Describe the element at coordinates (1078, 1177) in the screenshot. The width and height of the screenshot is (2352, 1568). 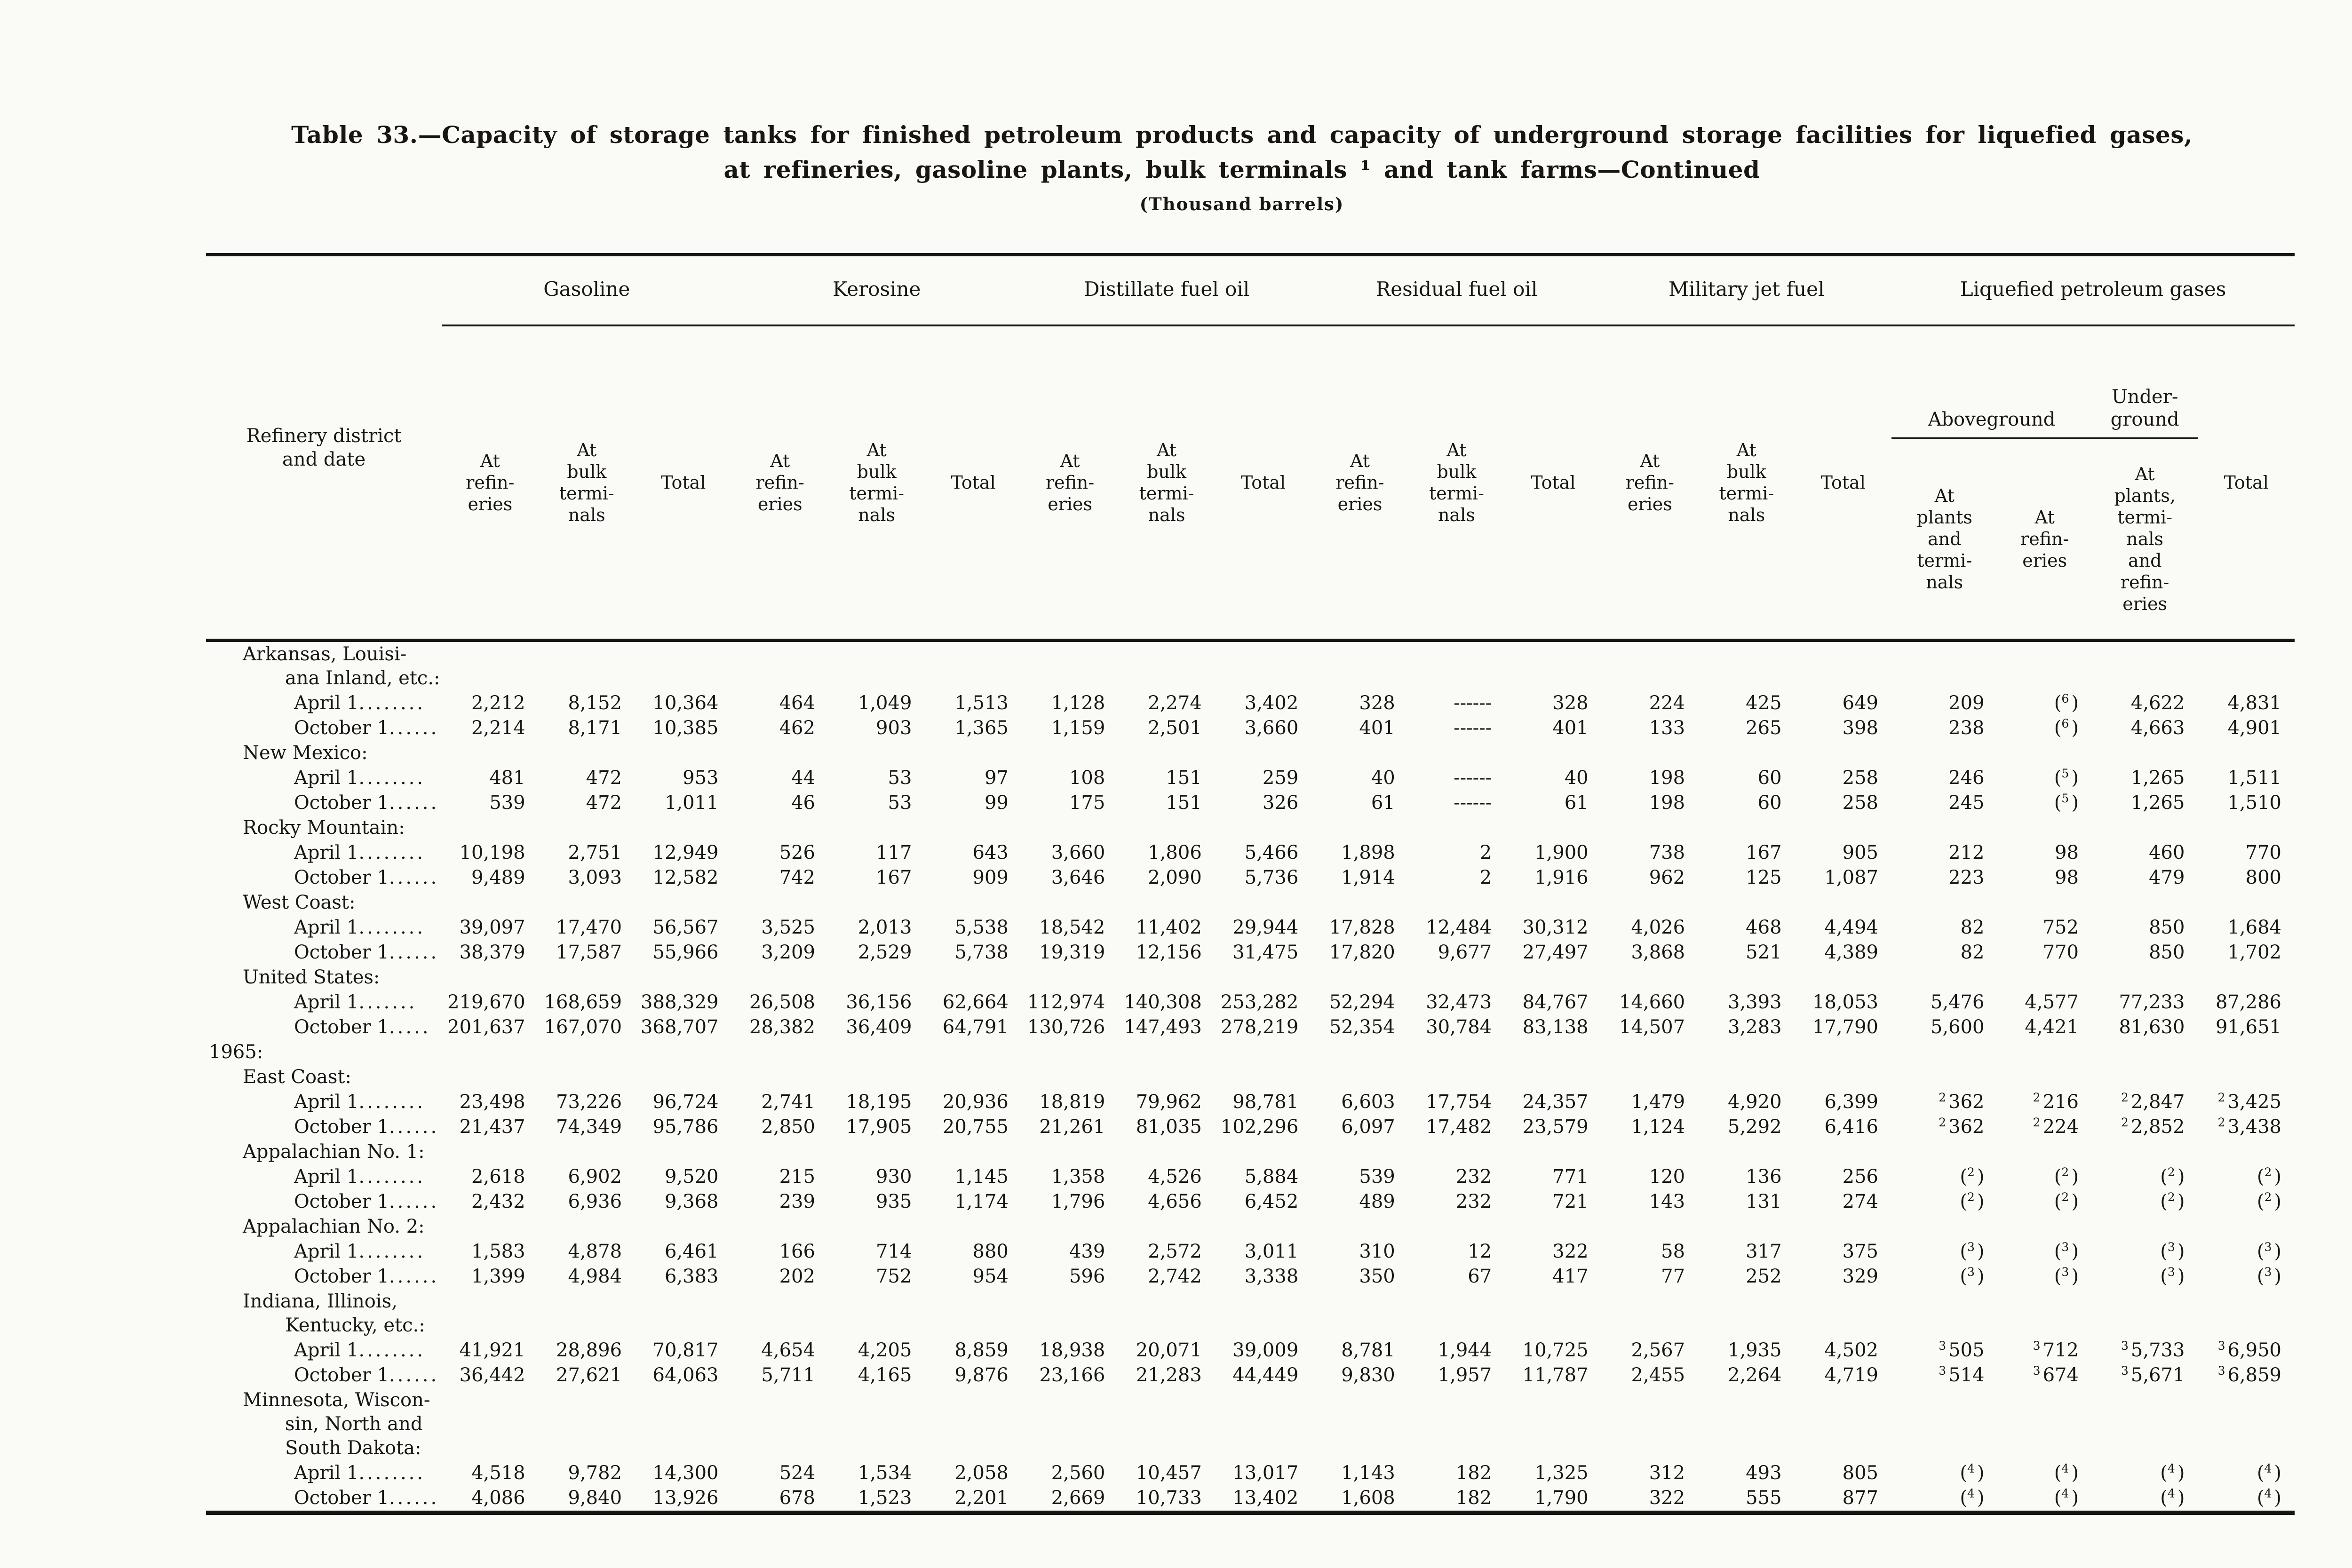
I see `cell: 1,358` at that location.